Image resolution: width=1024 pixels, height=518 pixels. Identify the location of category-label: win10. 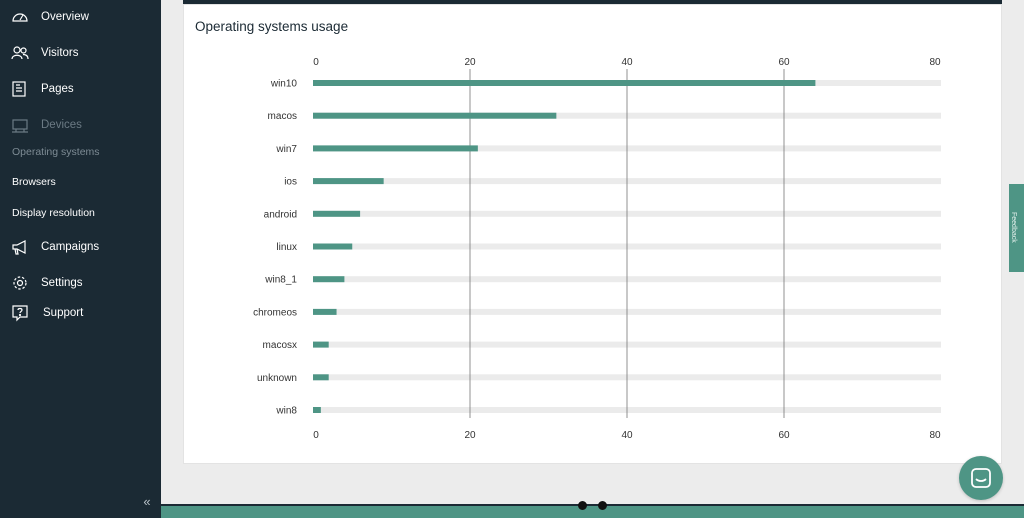
(284, 84).